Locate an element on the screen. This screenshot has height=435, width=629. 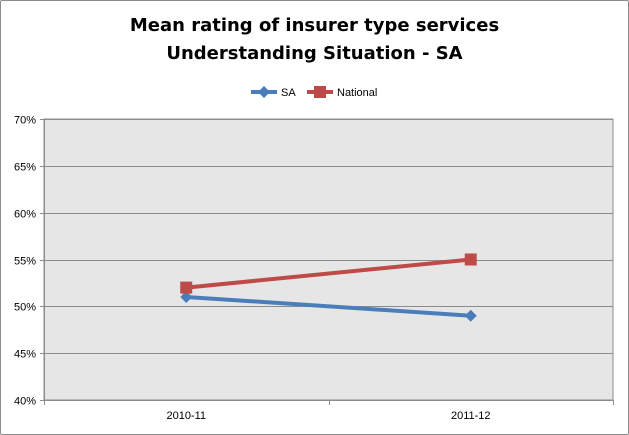
legend-item-national: National is located at coordinates (342, 92).